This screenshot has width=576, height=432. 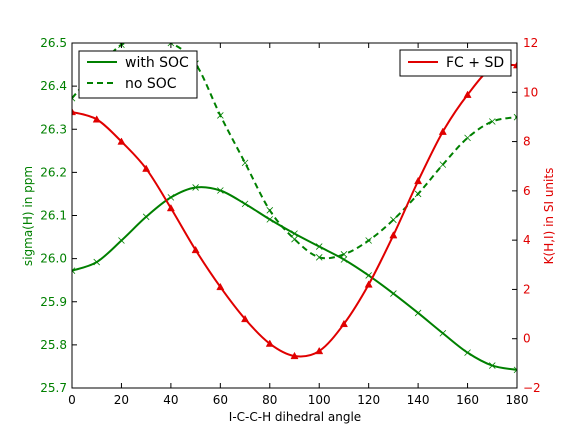 What do you see at coordinates (53, 43) in the screenshot?
I see `y-left-tick-label: 26.5` at bounding box center [53, 43].